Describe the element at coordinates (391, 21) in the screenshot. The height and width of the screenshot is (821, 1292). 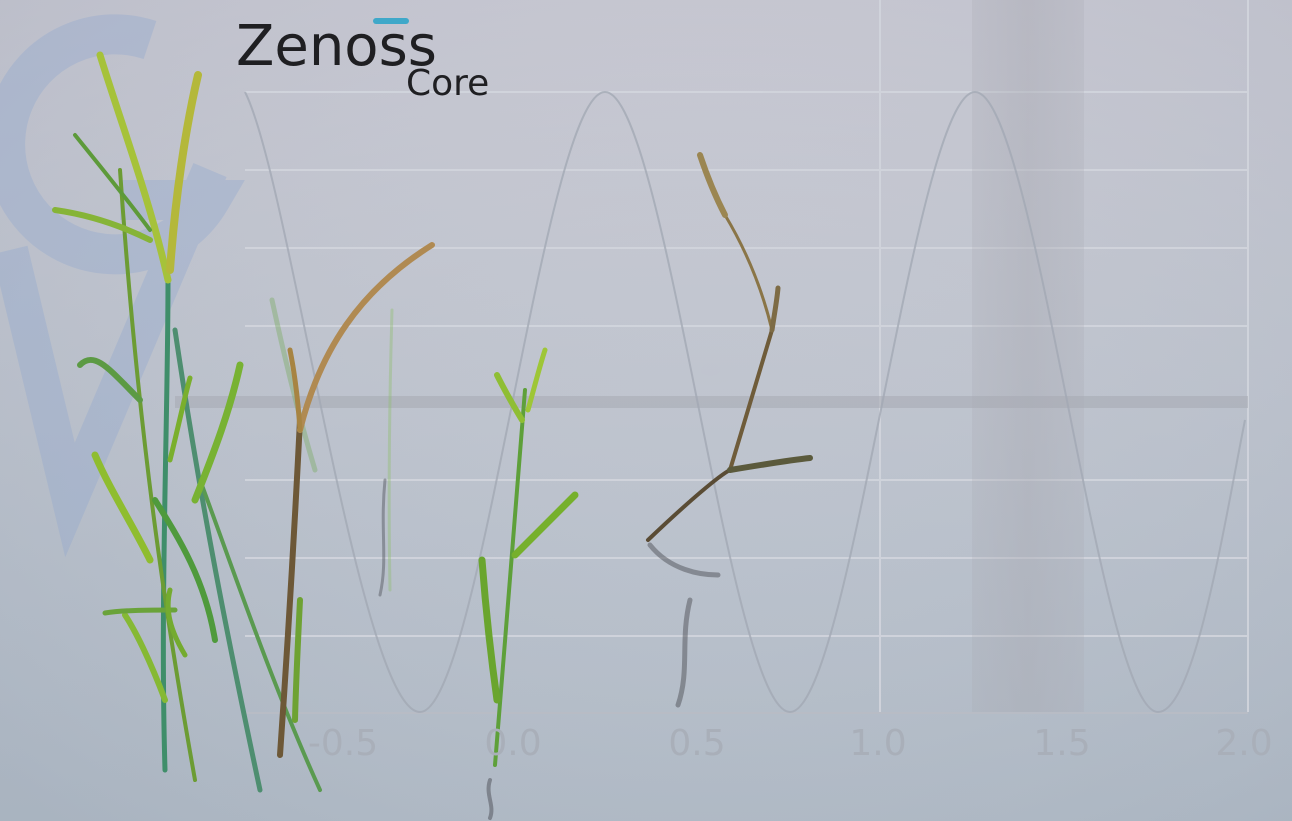
I see `logo-swoosh-icon` at that location.